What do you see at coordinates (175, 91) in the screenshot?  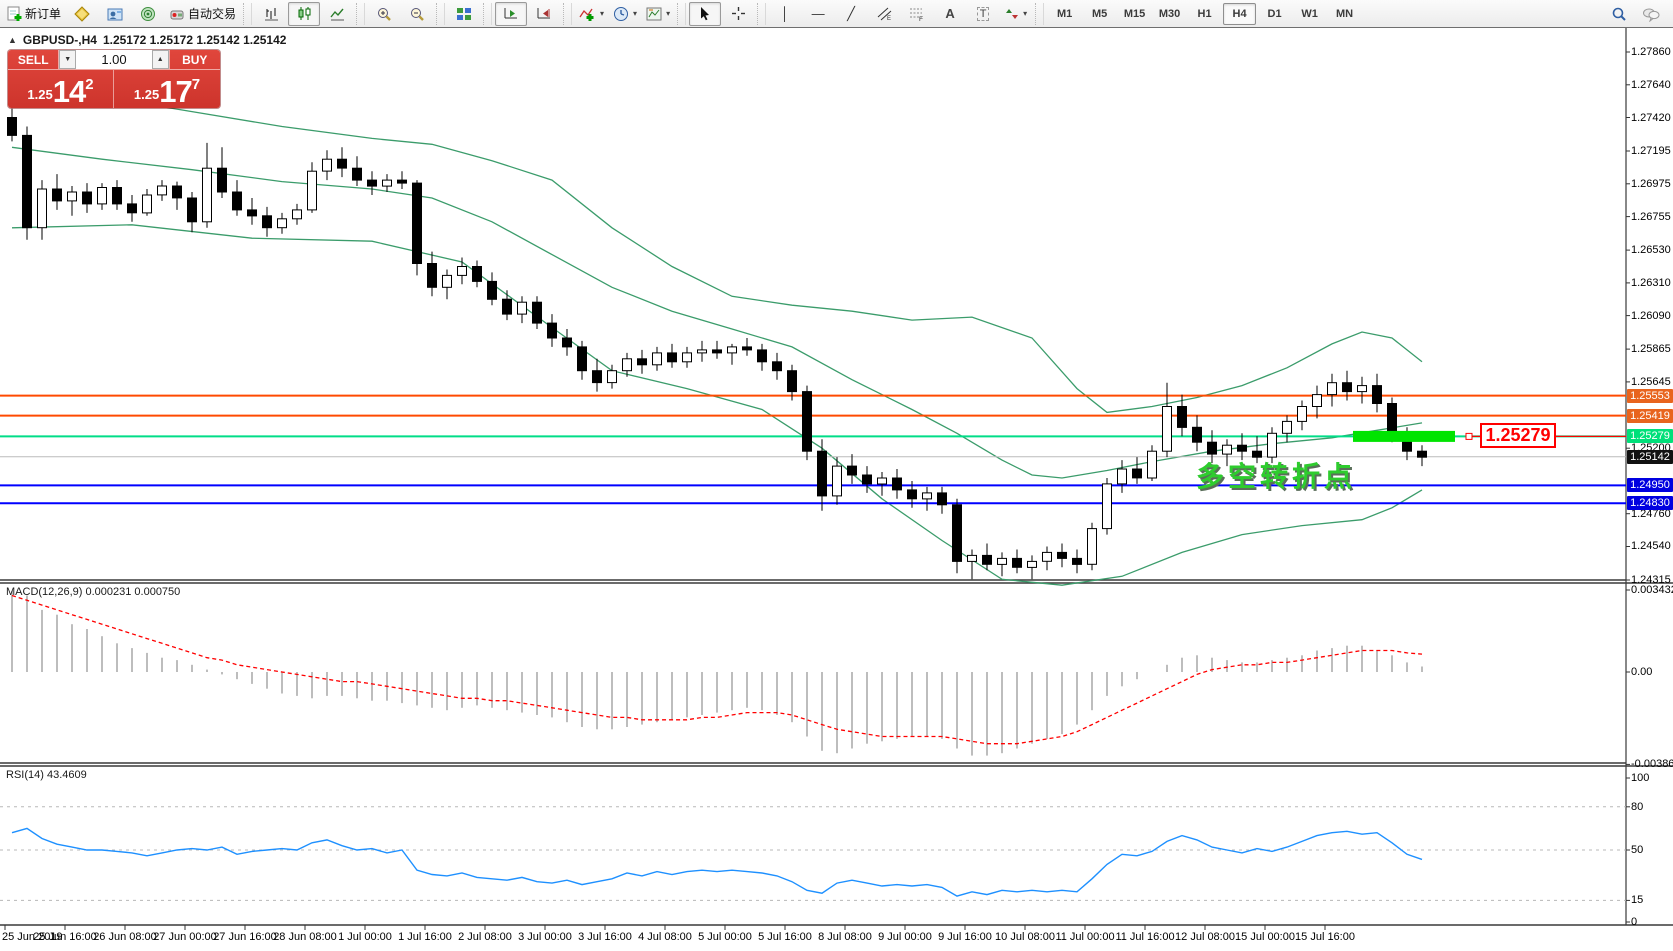 I see `buy-price-big: 17` at bounding box center [175, 91].